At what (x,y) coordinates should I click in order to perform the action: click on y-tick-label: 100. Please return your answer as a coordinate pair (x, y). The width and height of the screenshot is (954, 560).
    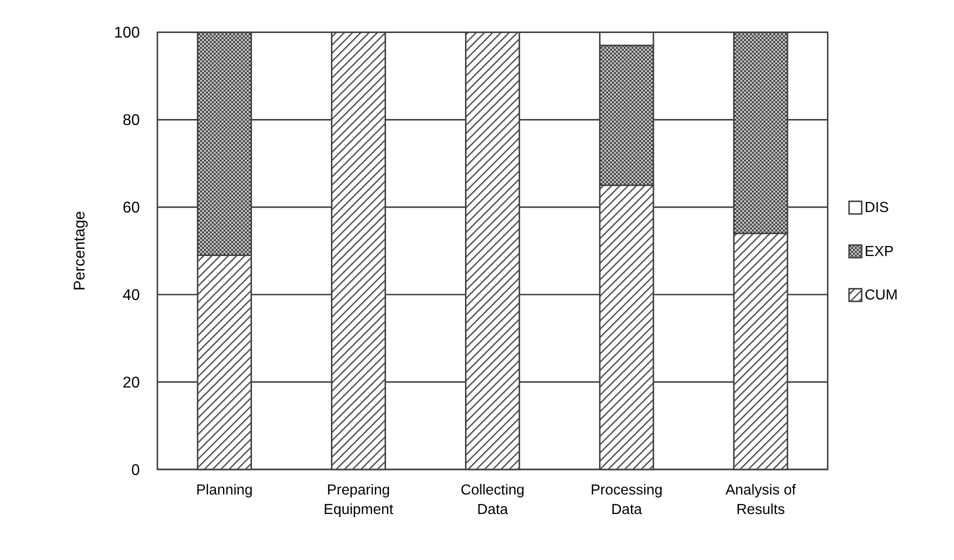
    Looking at the image, I should click on (127, 33).